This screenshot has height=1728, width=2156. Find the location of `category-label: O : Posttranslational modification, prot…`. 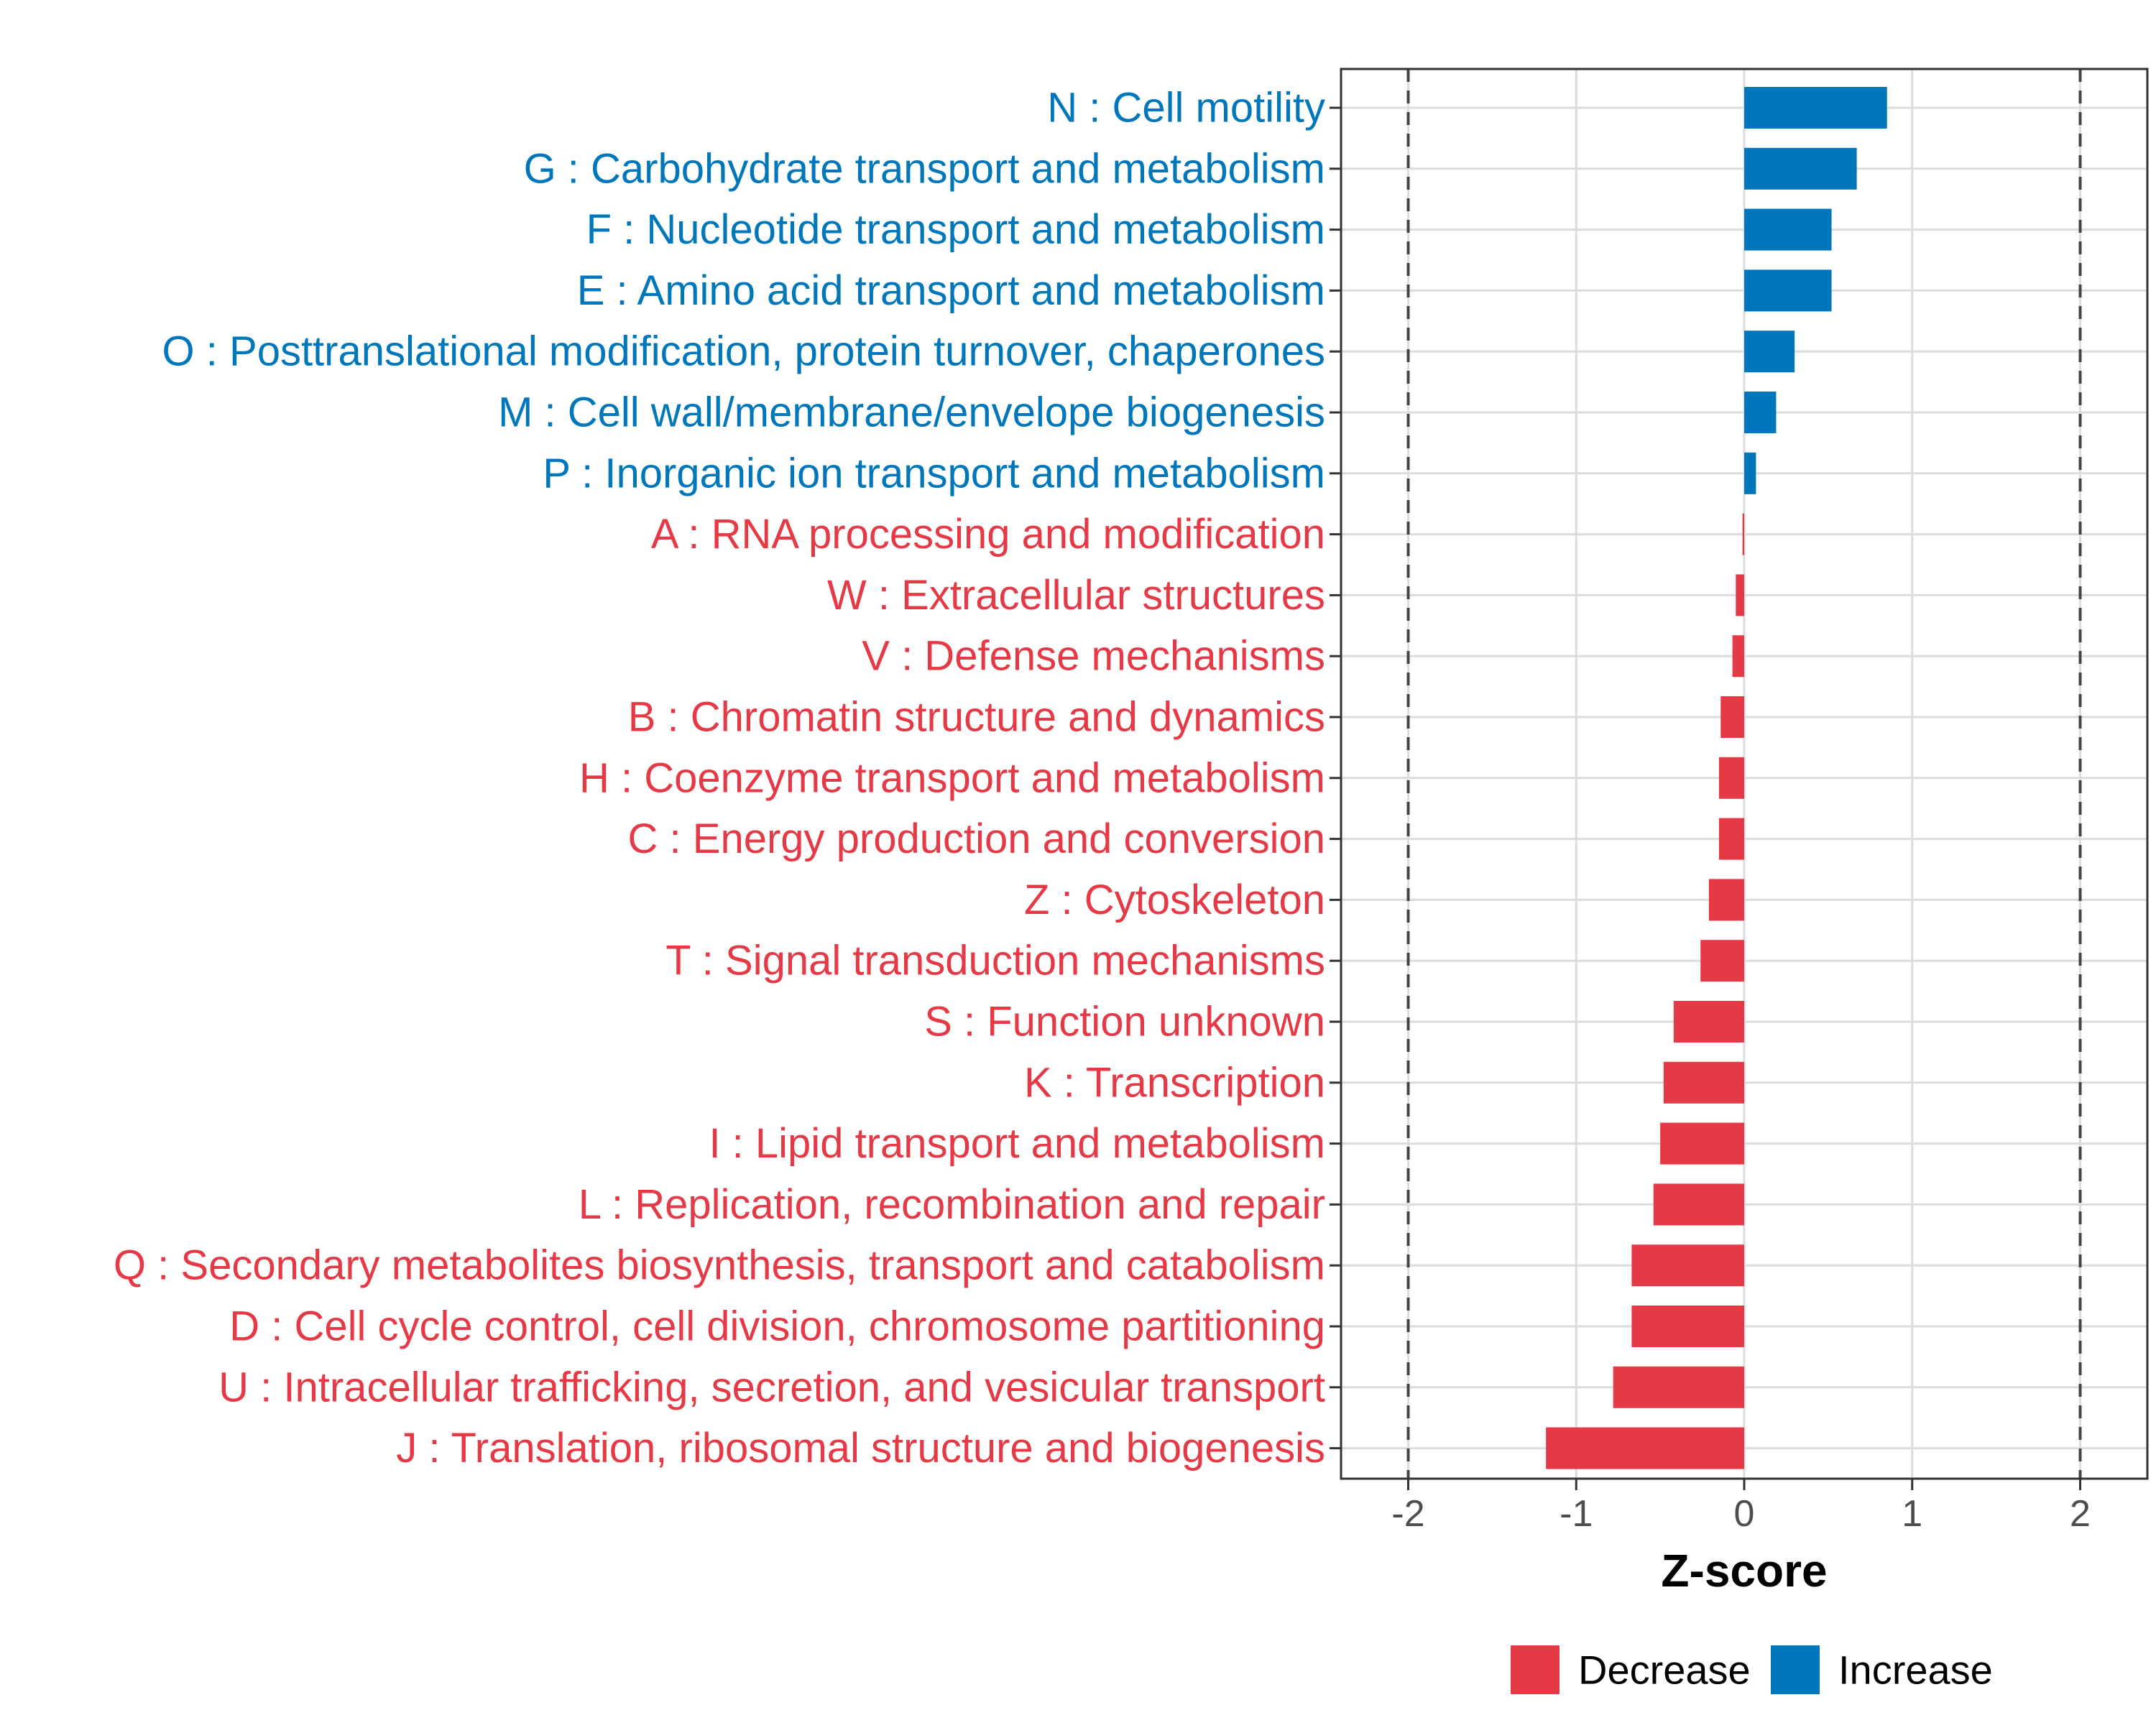

category-label: O : Posttranslational modification, prot… is located at coordinates (744, 351).